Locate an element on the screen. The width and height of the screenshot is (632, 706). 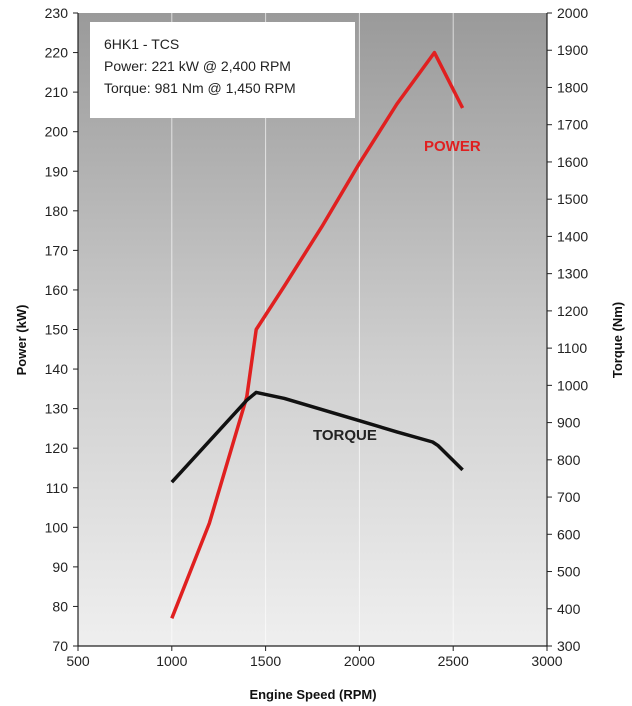
x-tick-label: 2500 is located at coordinates (453, 661).